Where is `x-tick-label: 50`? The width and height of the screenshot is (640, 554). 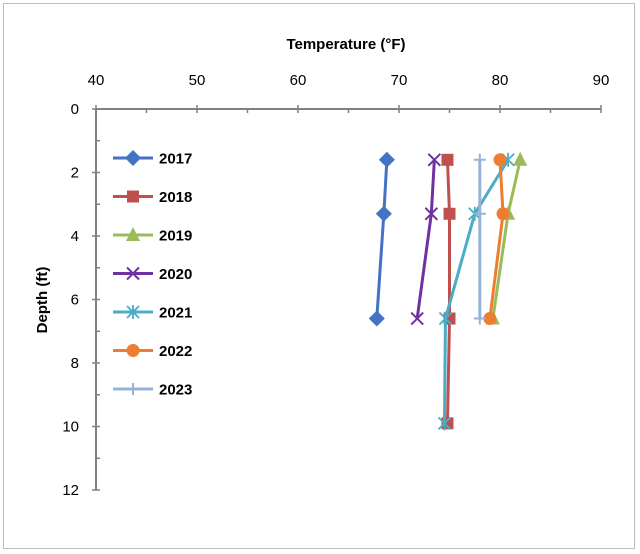
x-tick-label: 50 is located at coordinates (197, 80).